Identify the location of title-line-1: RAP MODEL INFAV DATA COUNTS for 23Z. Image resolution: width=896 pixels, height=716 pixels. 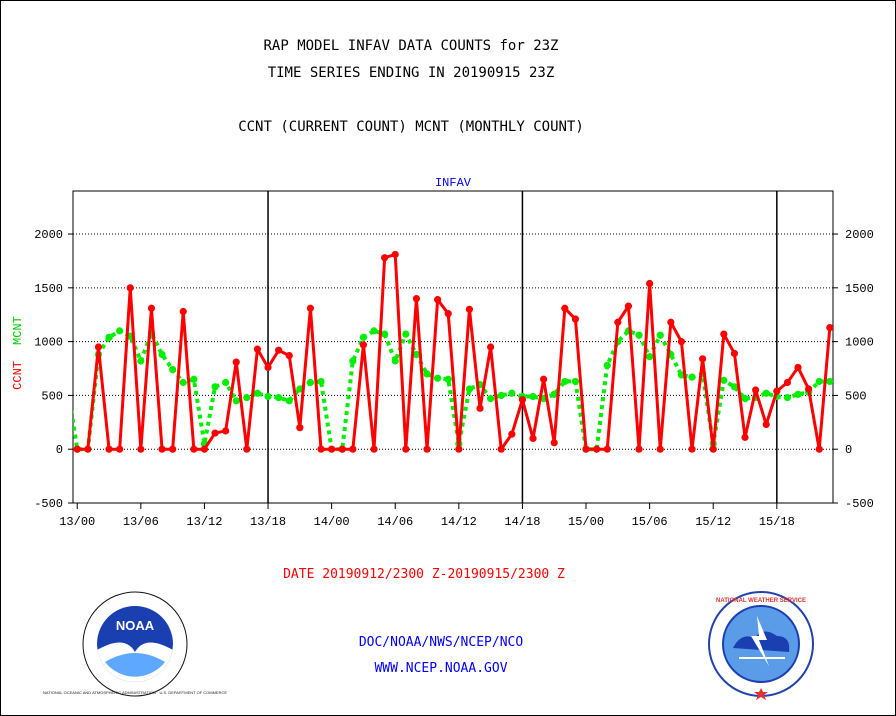
(411, 46).